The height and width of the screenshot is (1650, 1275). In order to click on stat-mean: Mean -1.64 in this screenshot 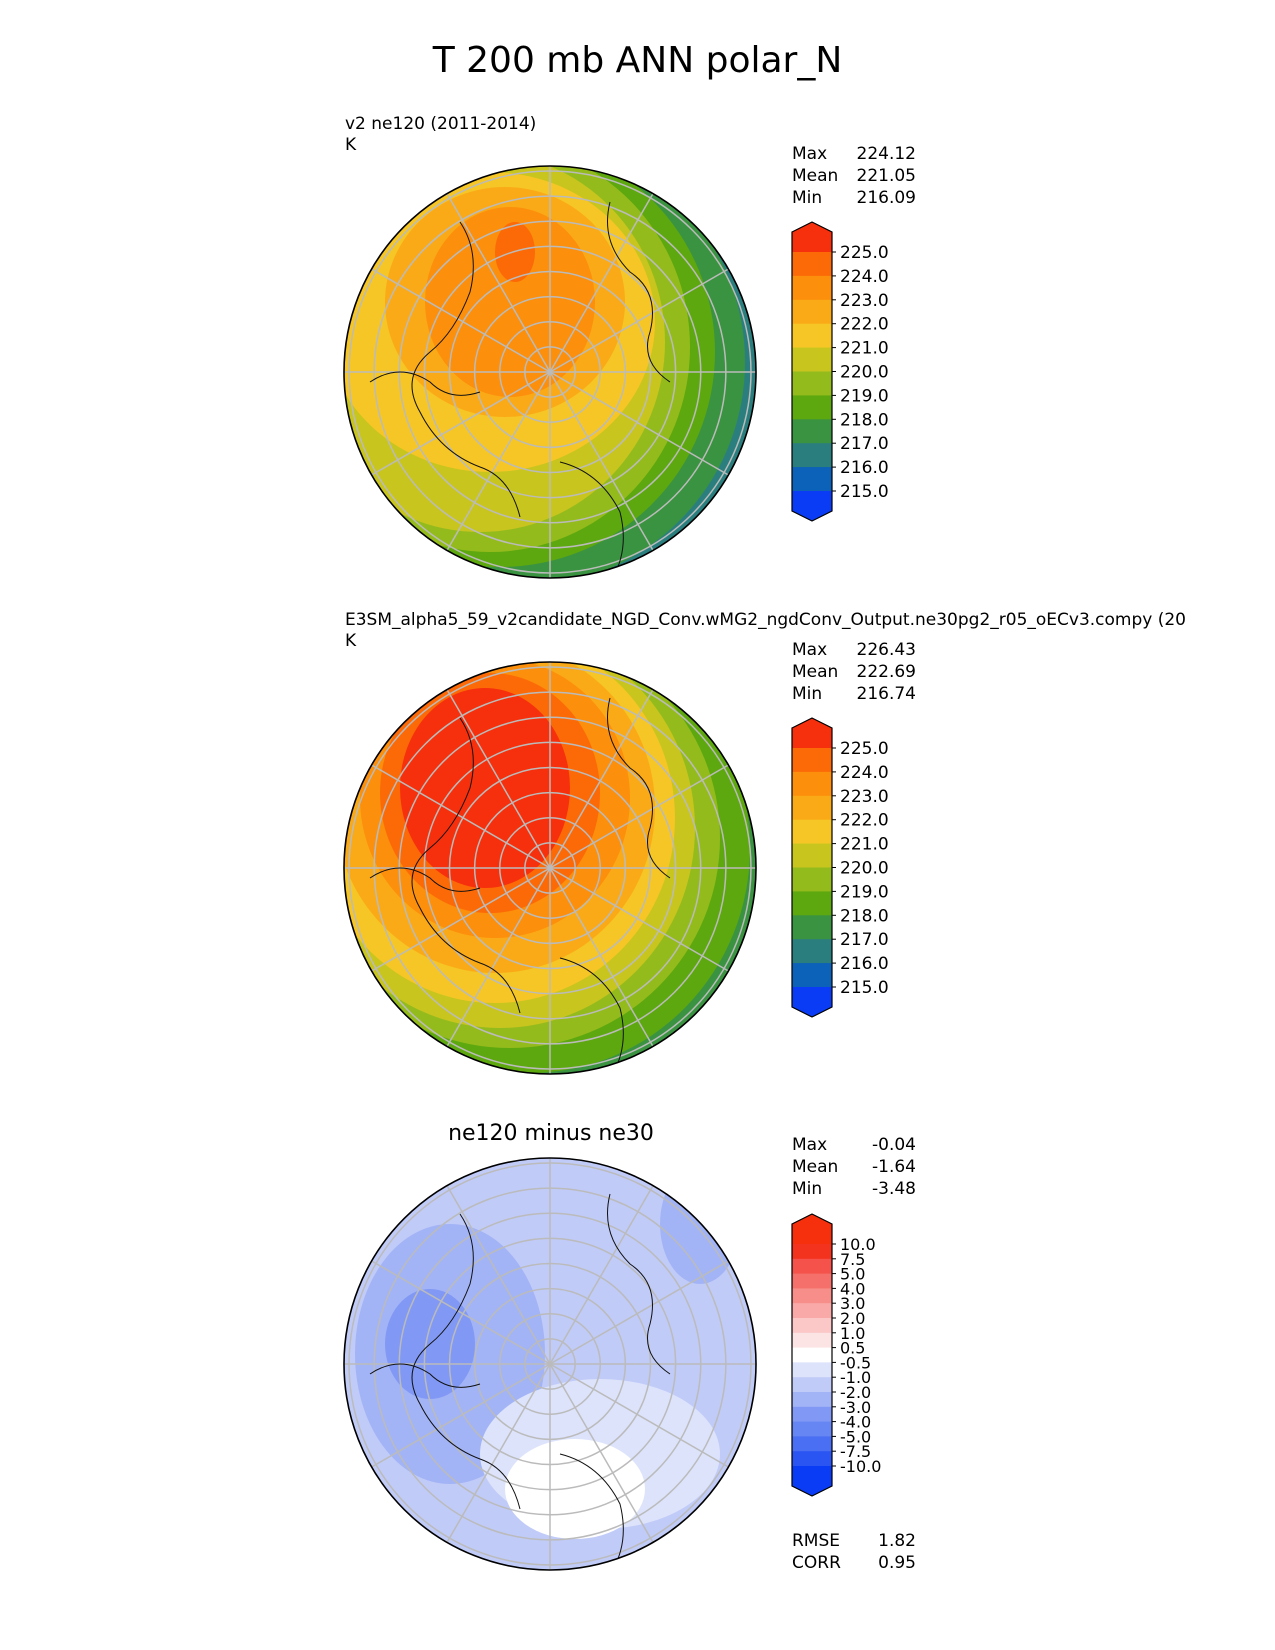, I will do `click(854, 1167)`.